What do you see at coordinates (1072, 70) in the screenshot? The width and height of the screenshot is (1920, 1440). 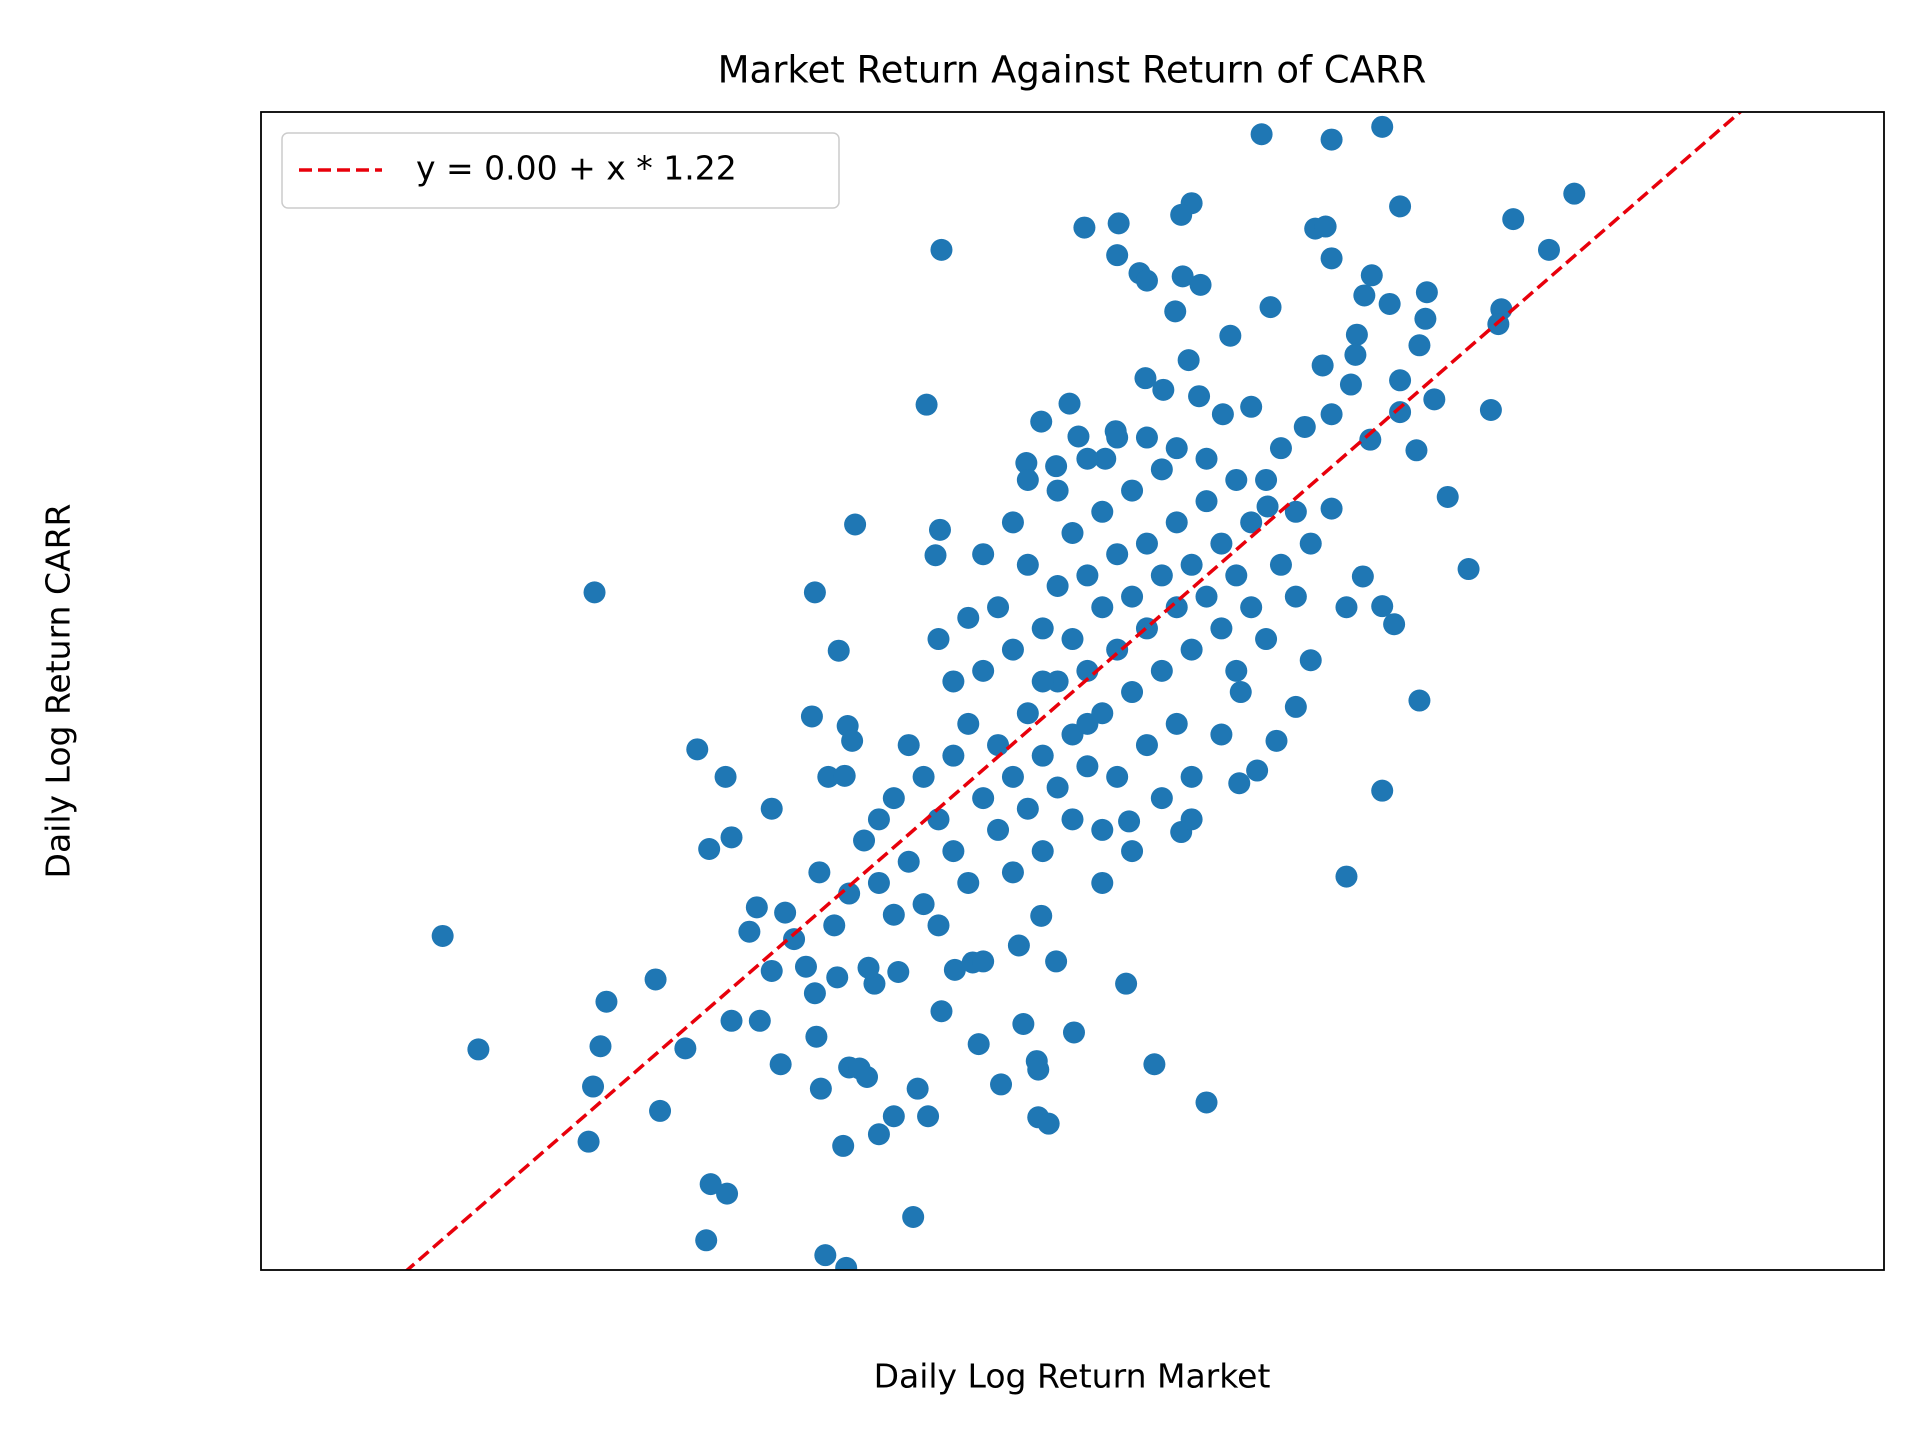 I see `chart-title: Market Return Against Return of CARR` at bounding box center [1072, 70].